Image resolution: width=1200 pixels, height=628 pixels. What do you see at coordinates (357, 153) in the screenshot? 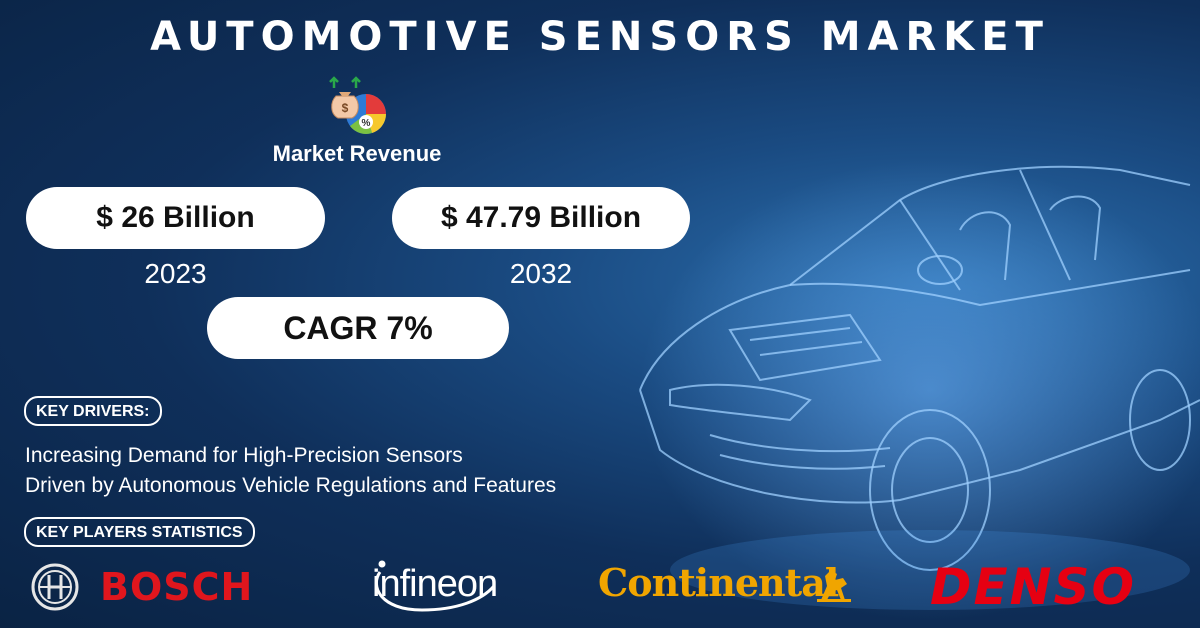
I see `market-revenue-label: Market Revenue` at bounding box center [357, 153].